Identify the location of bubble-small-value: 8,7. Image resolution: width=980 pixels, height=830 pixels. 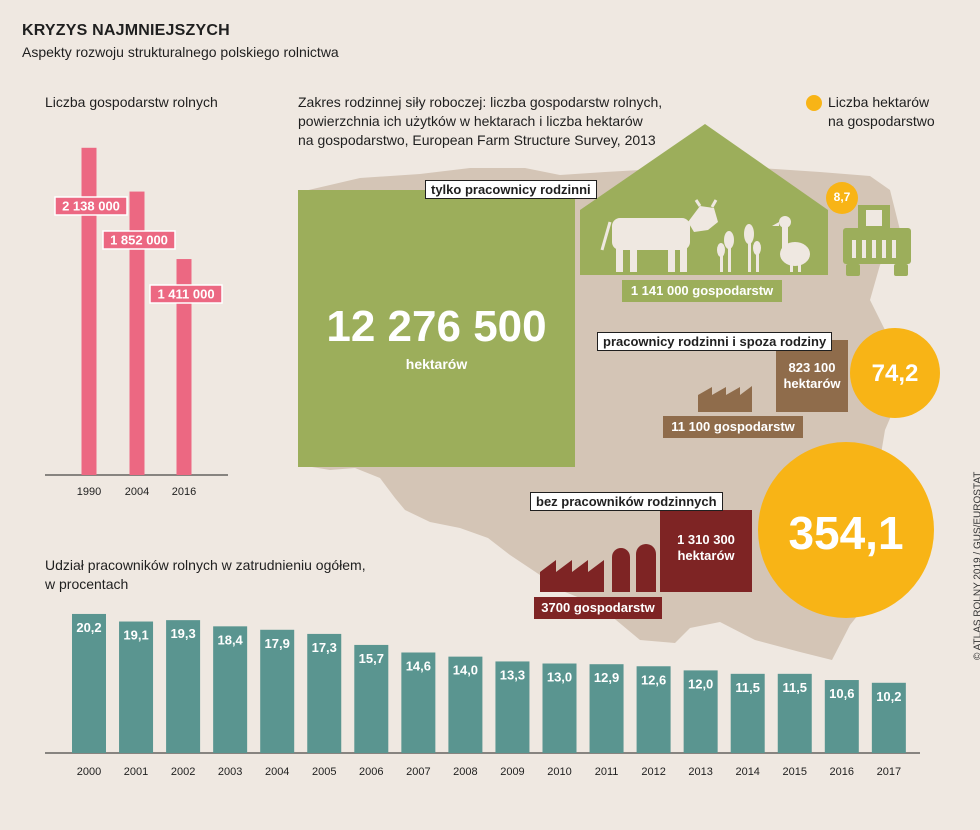
(842, 197).